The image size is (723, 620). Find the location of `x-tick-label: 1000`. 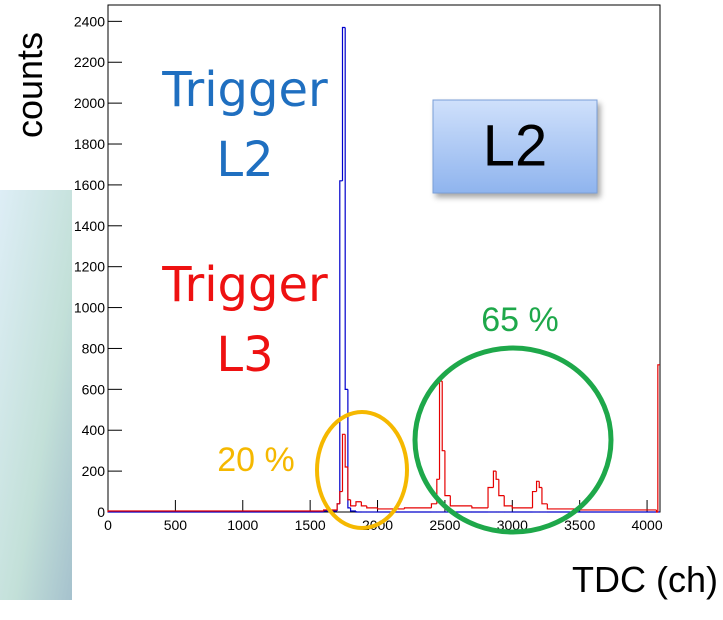

x-tick-label: 1000 is located at coordinates (242, 525).